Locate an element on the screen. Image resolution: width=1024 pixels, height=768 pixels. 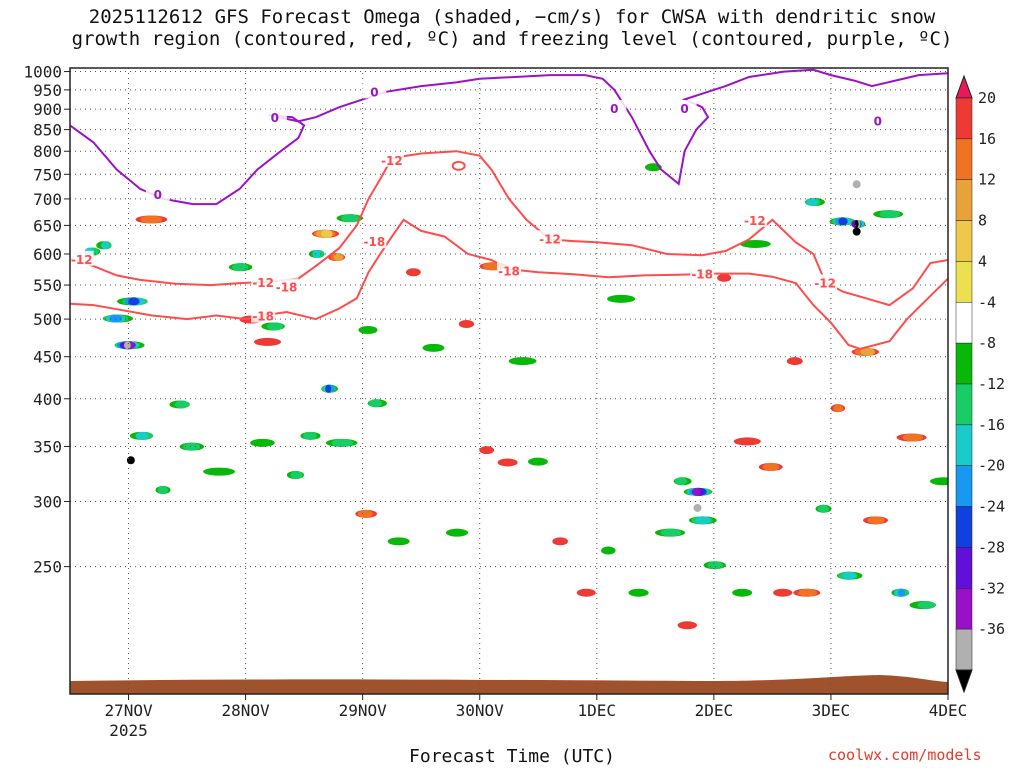
colorbar-label: -12 is located at coordinates (991, 384).